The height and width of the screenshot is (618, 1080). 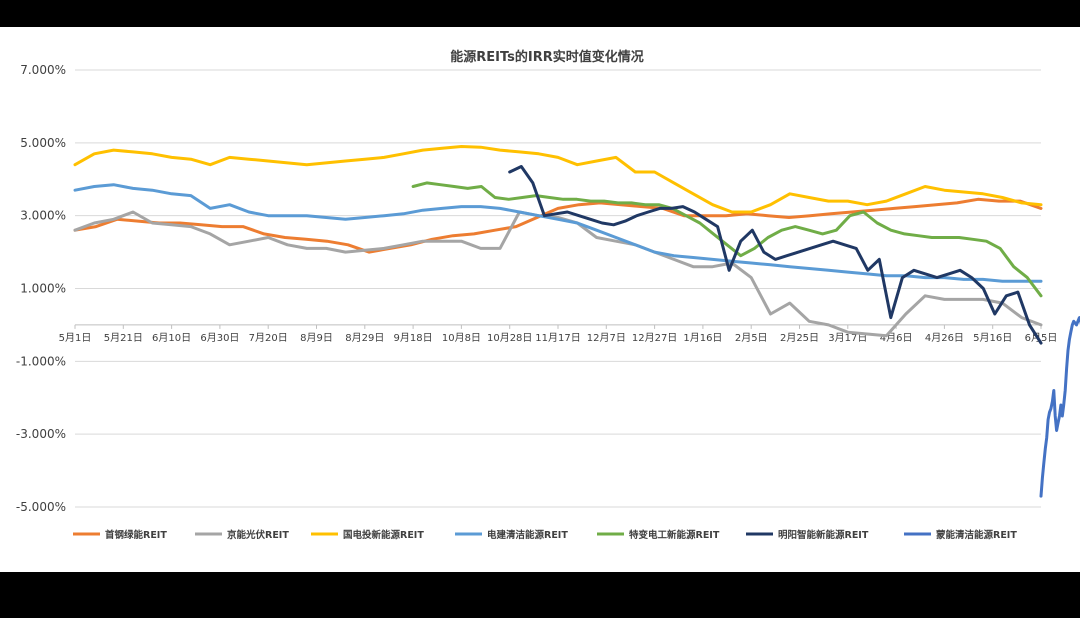 What do you see at coordinates (674, 535) in the screenshot?
I see `legend-label: 特变电工新能源REIT` at bounding box center [674, 535].